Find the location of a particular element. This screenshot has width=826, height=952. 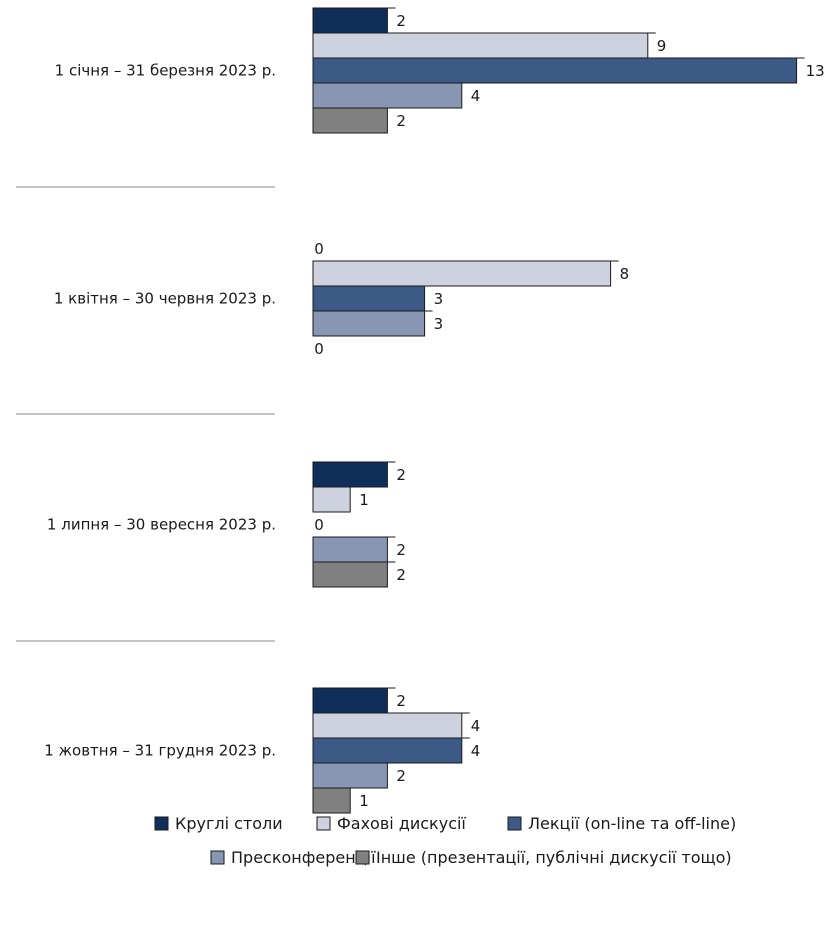

legend-item: Фахові дискусії is located at coordinates (391, 823).